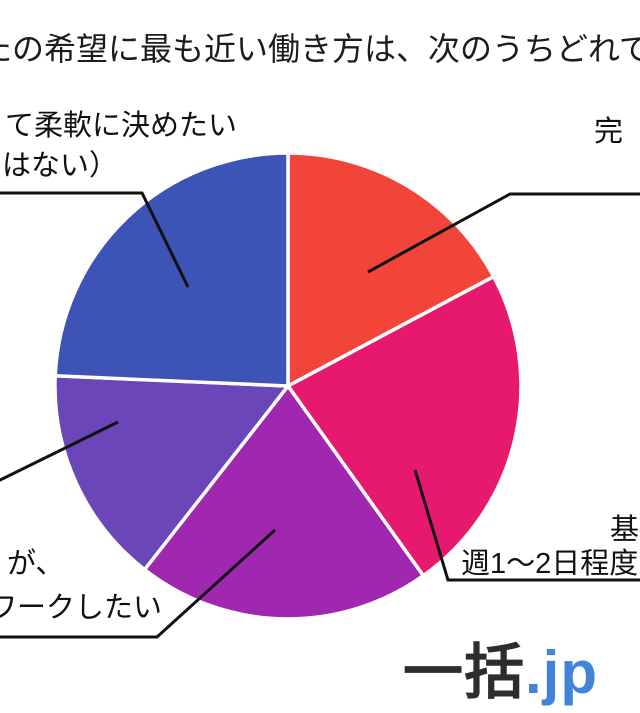  Describe the element at coordinates (284, 502) in the screenshot. I see `pie-slice-bottom` at that location.